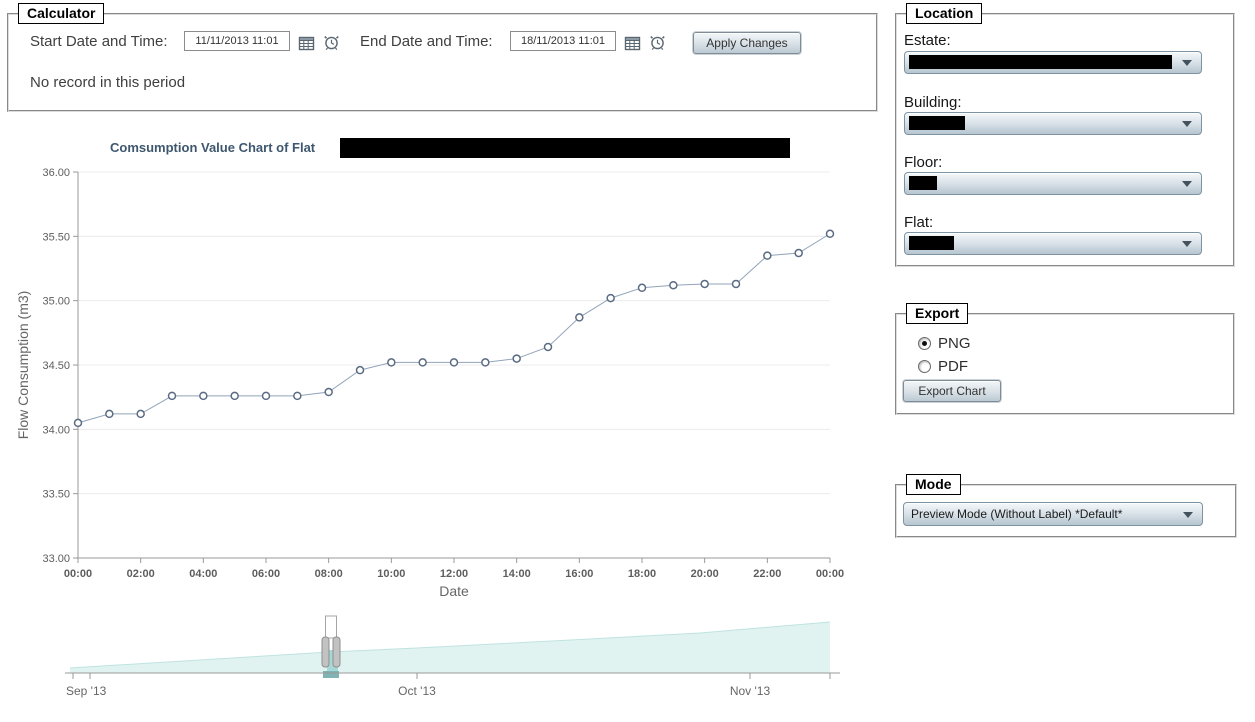  What do you see at coordinates (954, 343) in the screenshot?
I see `png-radio-label: PNG` at bounding box center [954, 343].